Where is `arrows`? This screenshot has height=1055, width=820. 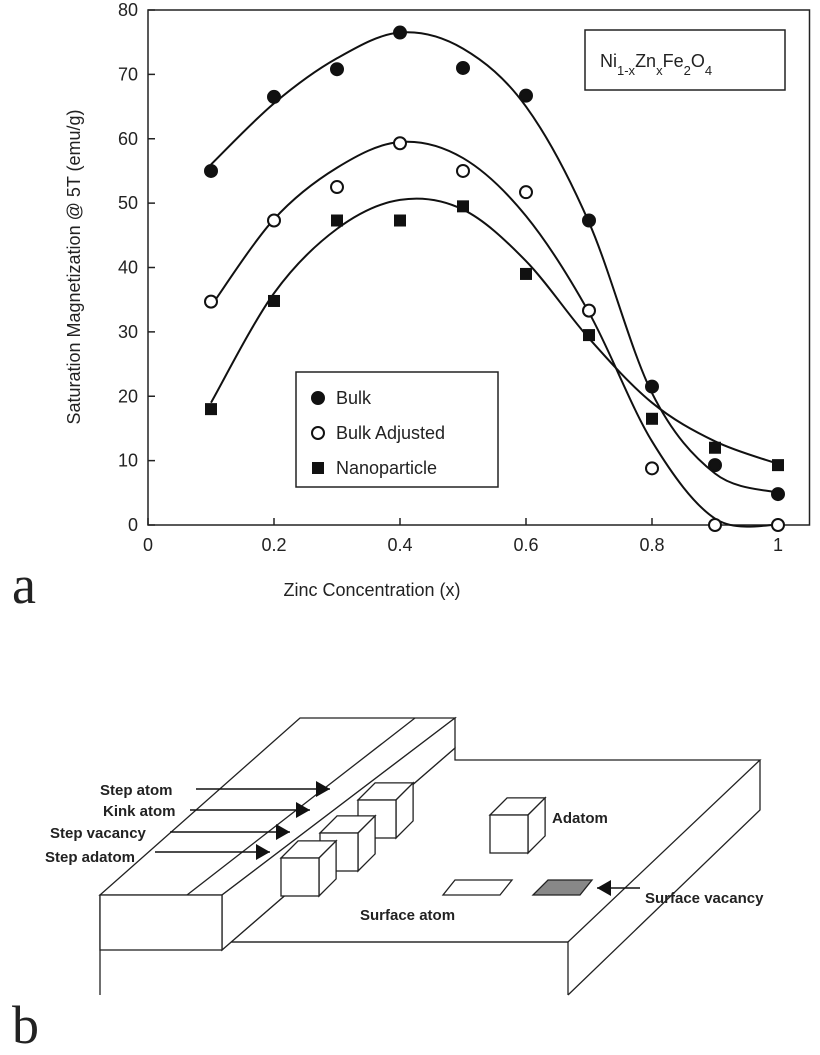
arrows is located at coordinates (397, 838).